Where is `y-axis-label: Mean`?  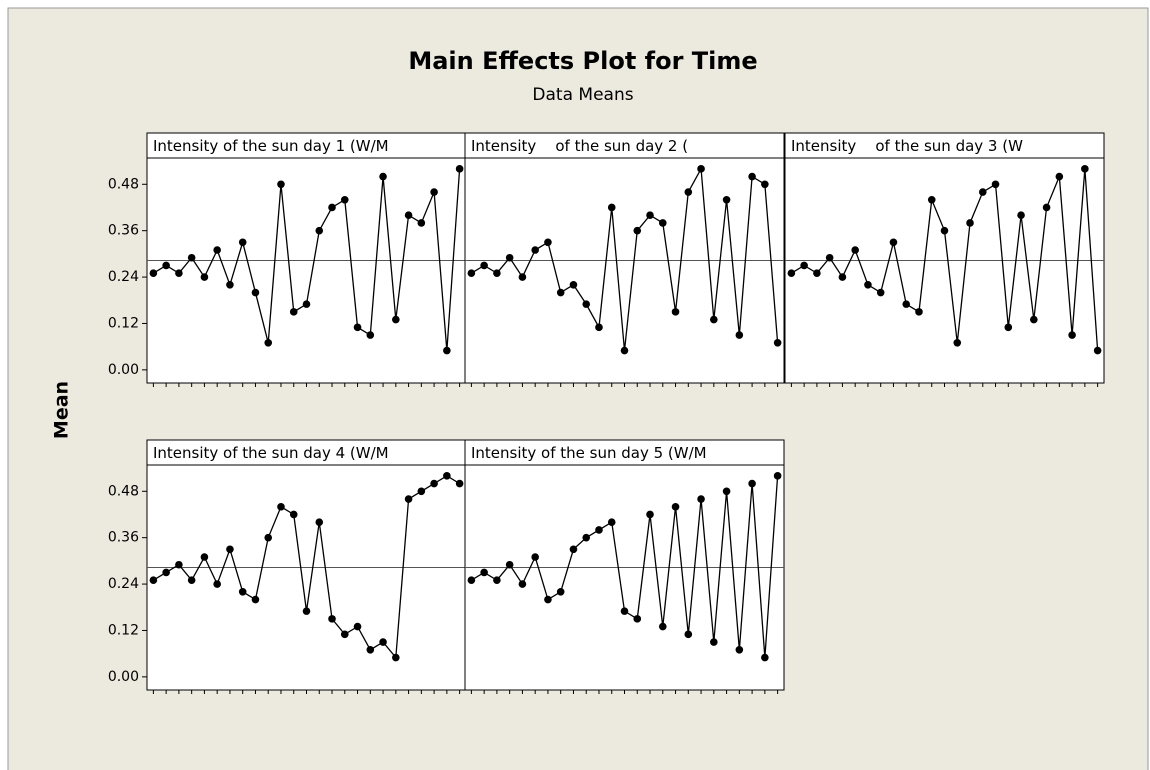 y-axis-label: Mean is located at coordinates (62, 410).